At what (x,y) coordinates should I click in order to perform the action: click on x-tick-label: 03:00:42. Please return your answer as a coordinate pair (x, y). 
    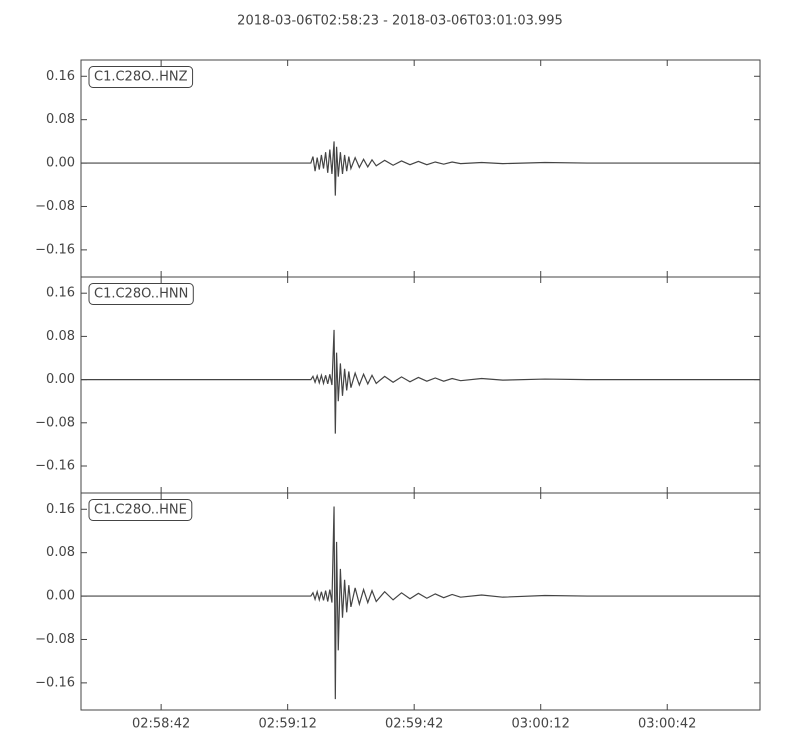
    Looking at the image, I should click on (667, 724).